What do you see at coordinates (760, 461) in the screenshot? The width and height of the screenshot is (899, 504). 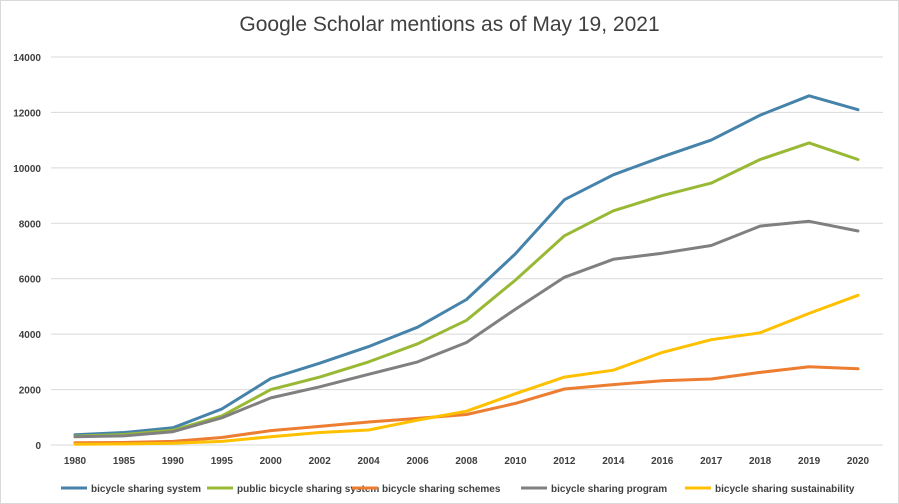 I see `x-tick-label: 2018` at bounding box center [760, 461].